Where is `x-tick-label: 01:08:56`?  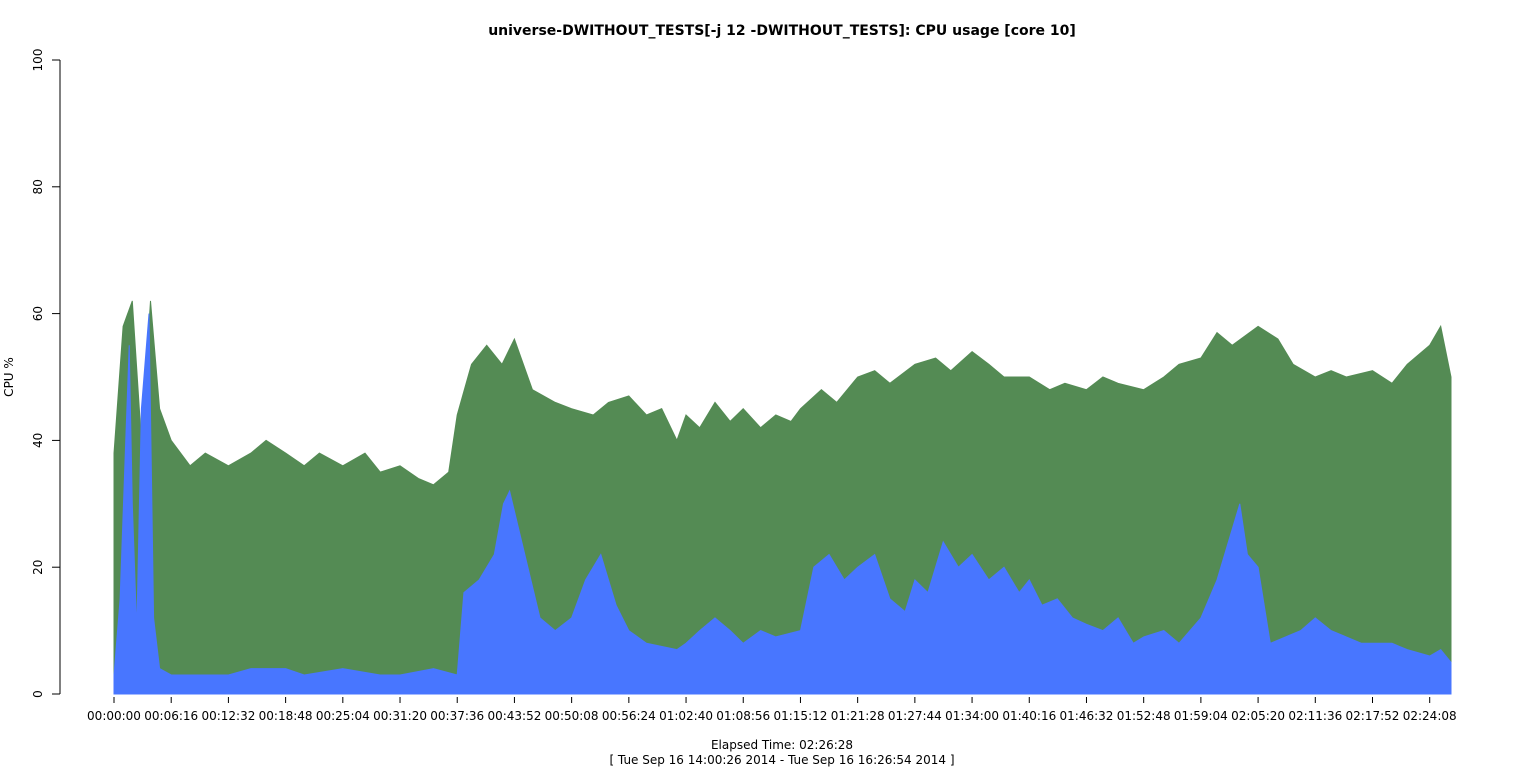 x-tick-label: 01:08:56 is located at coordinates (743, 716).